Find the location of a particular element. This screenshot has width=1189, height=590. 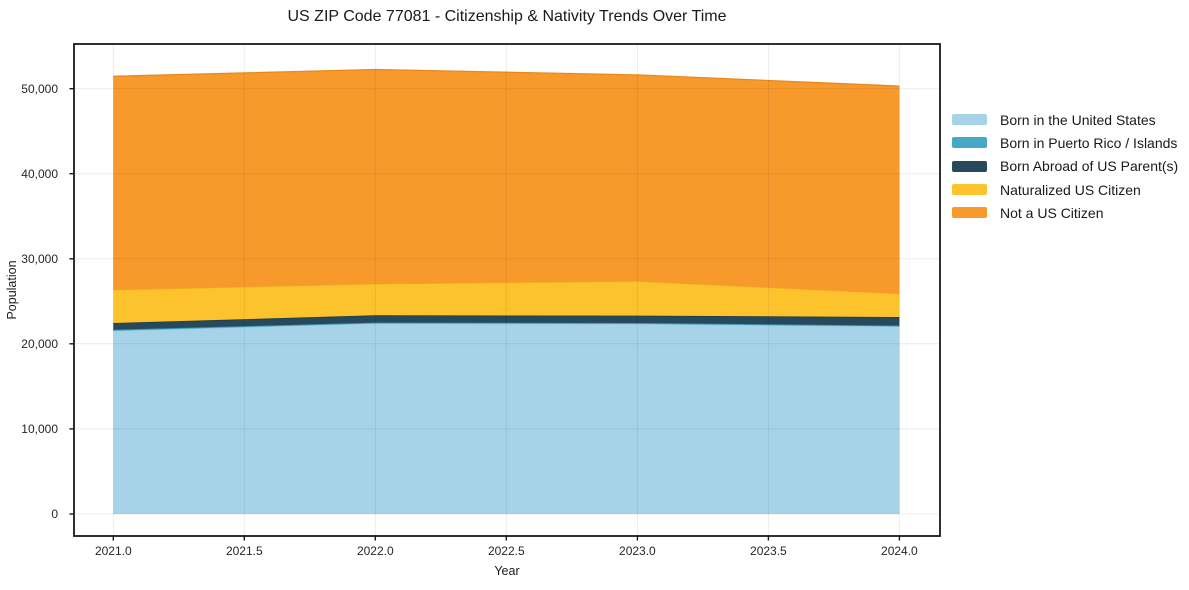

legend-item-1: Born in Puerto Rico / Islands is located at coordinates (1065, 142).